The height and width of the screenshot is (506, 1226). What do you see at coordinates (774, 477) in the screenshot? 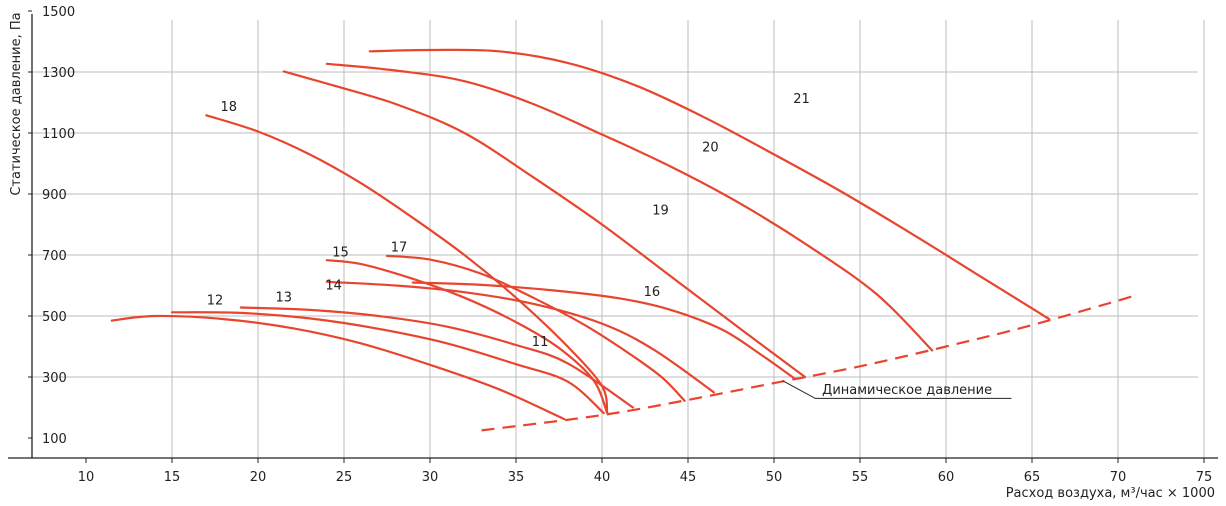
I see `x-tick-label: 50` at bounding box center [774, 477].